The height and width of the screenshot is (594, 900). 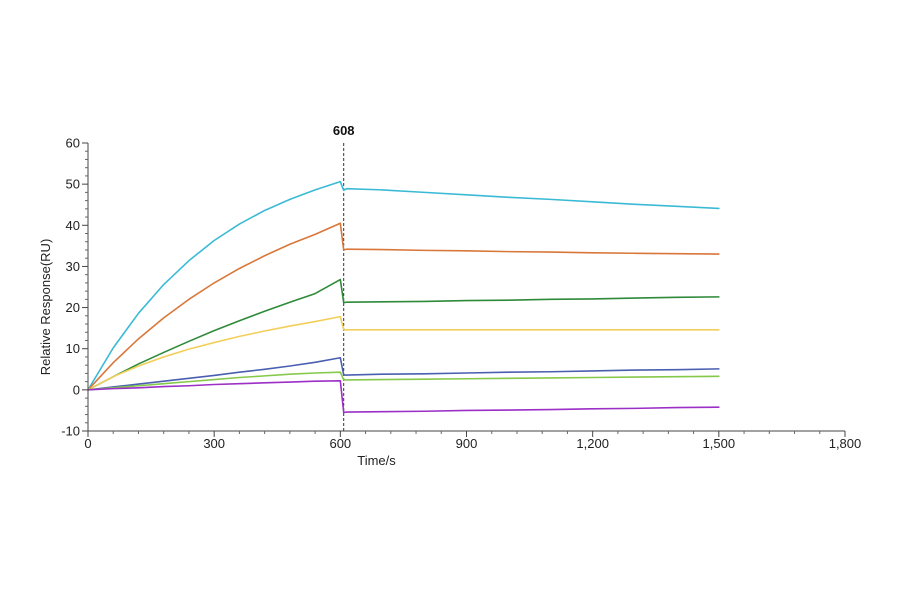 I want to click on y-axis-title: Relative Response(RU), so click(x=45, y=307).